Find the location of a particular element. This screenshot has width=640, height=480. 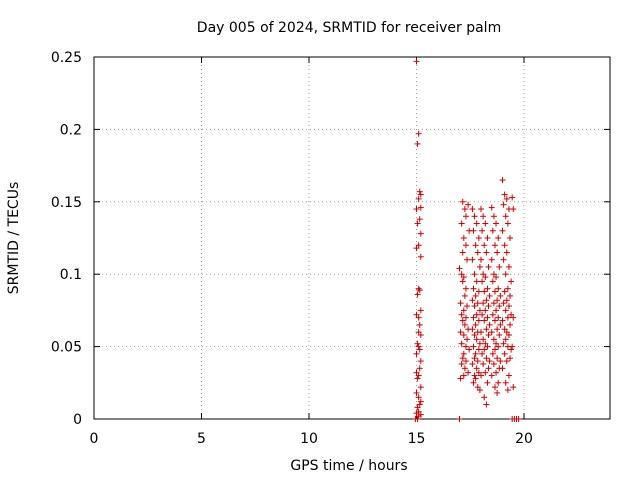

data-points is located at coordinates (467, 240).